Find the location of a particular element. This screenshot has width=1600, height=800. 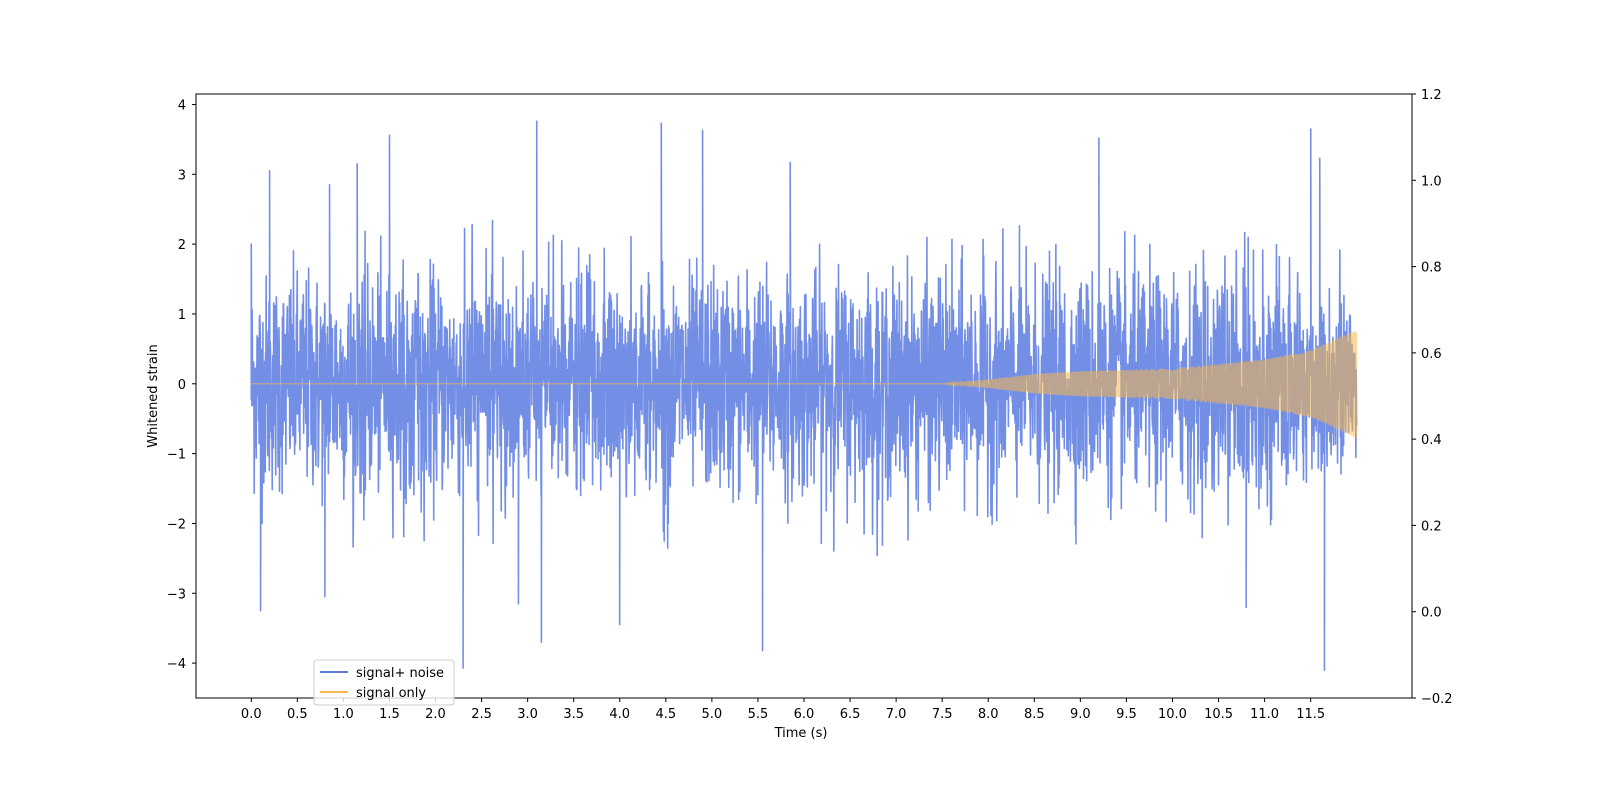

y2-tick-label-1-0: 1.0 is located at coordinates (1431, 181).